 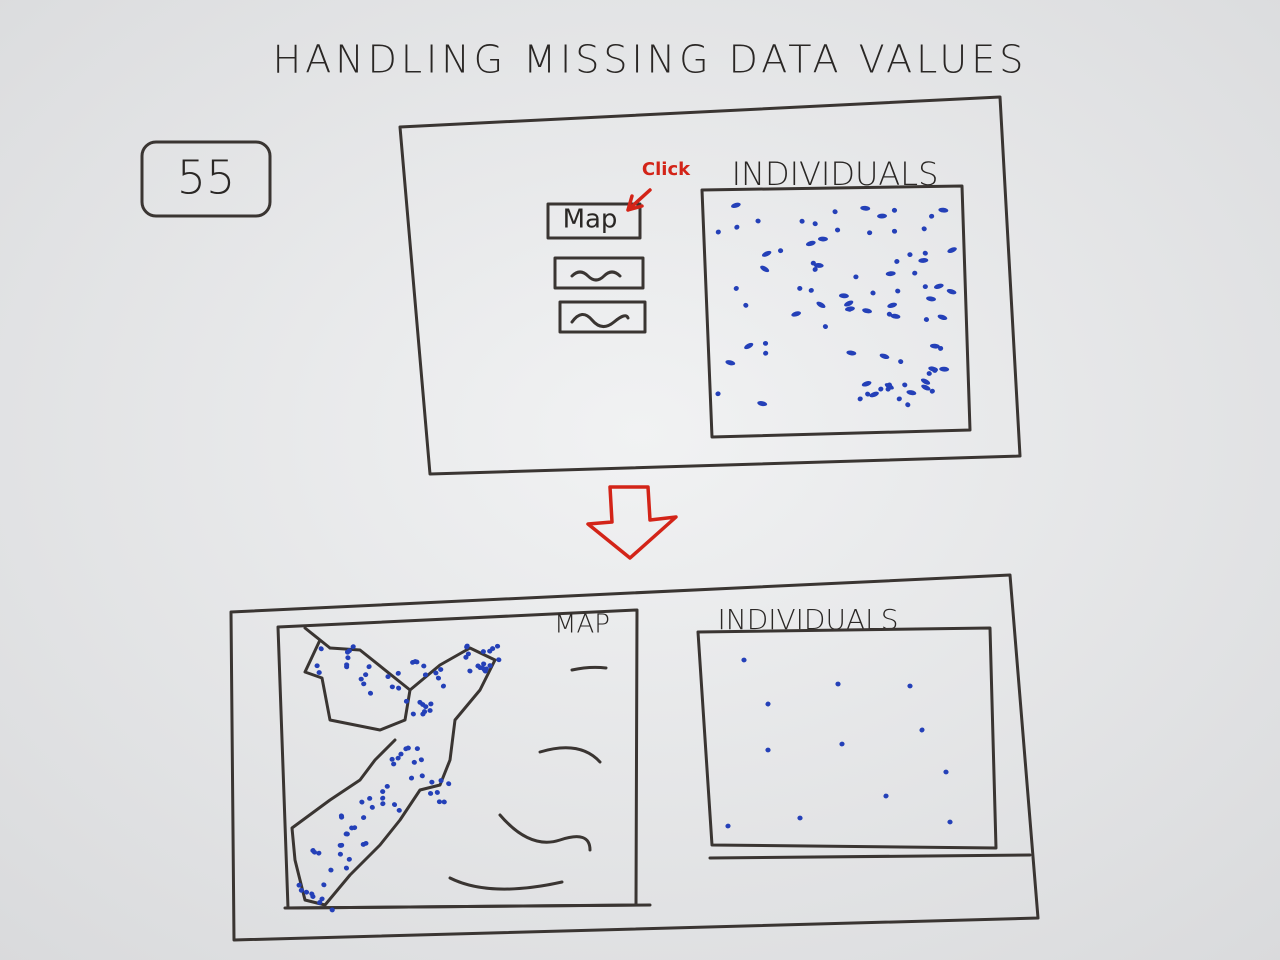 What do you see at coordinates (467, 906) in the screenshot?
I see `map-underline` at bounding box center [467, 906].